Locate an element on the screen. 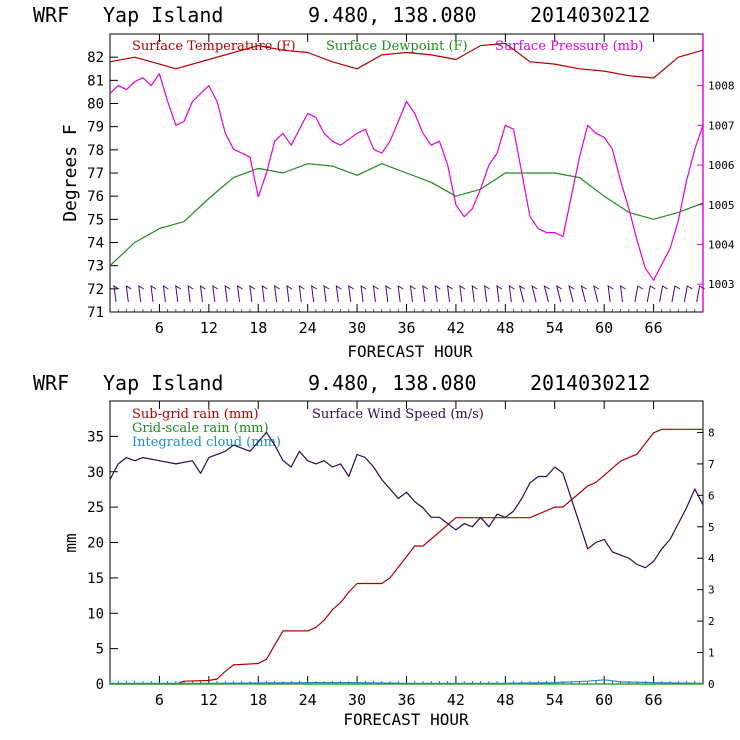 The image size is (740, 740). top-header-location: Yap Island is located at coordinates (163, 15).